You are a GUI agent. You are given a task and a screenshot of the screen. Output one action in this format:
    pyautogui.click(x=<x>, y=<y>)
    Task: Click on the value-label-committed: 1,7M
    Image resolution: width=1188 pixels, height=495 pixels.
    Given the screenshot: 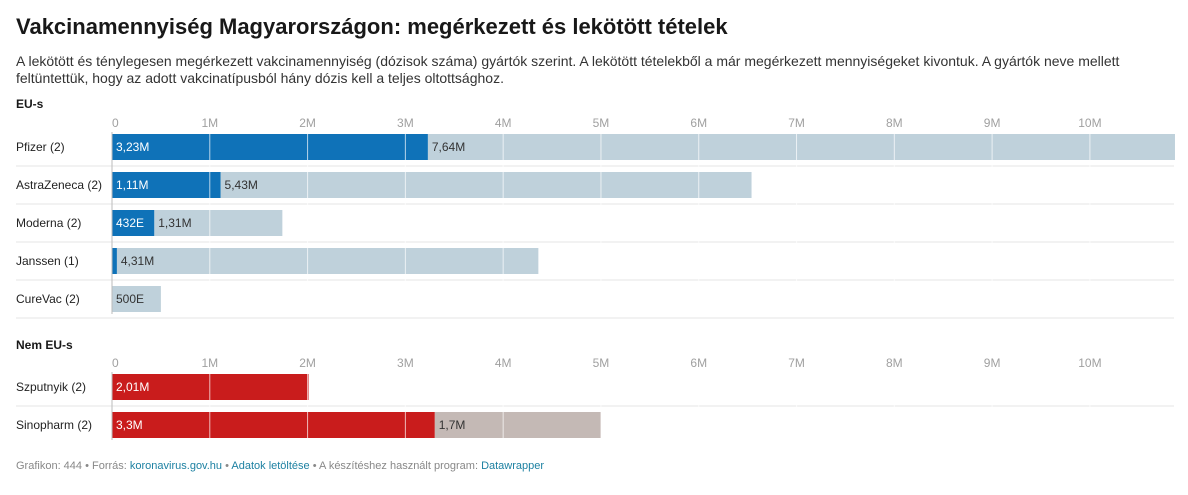 What is the action you would take?
    pyautogui.click(x=452, y=425)
    